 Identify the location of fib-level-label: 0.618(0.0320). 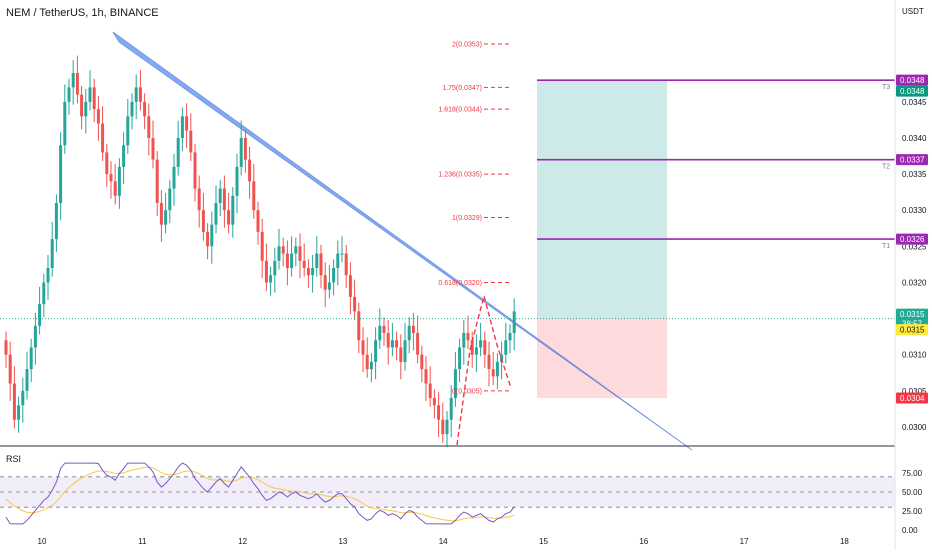
(460, 283).